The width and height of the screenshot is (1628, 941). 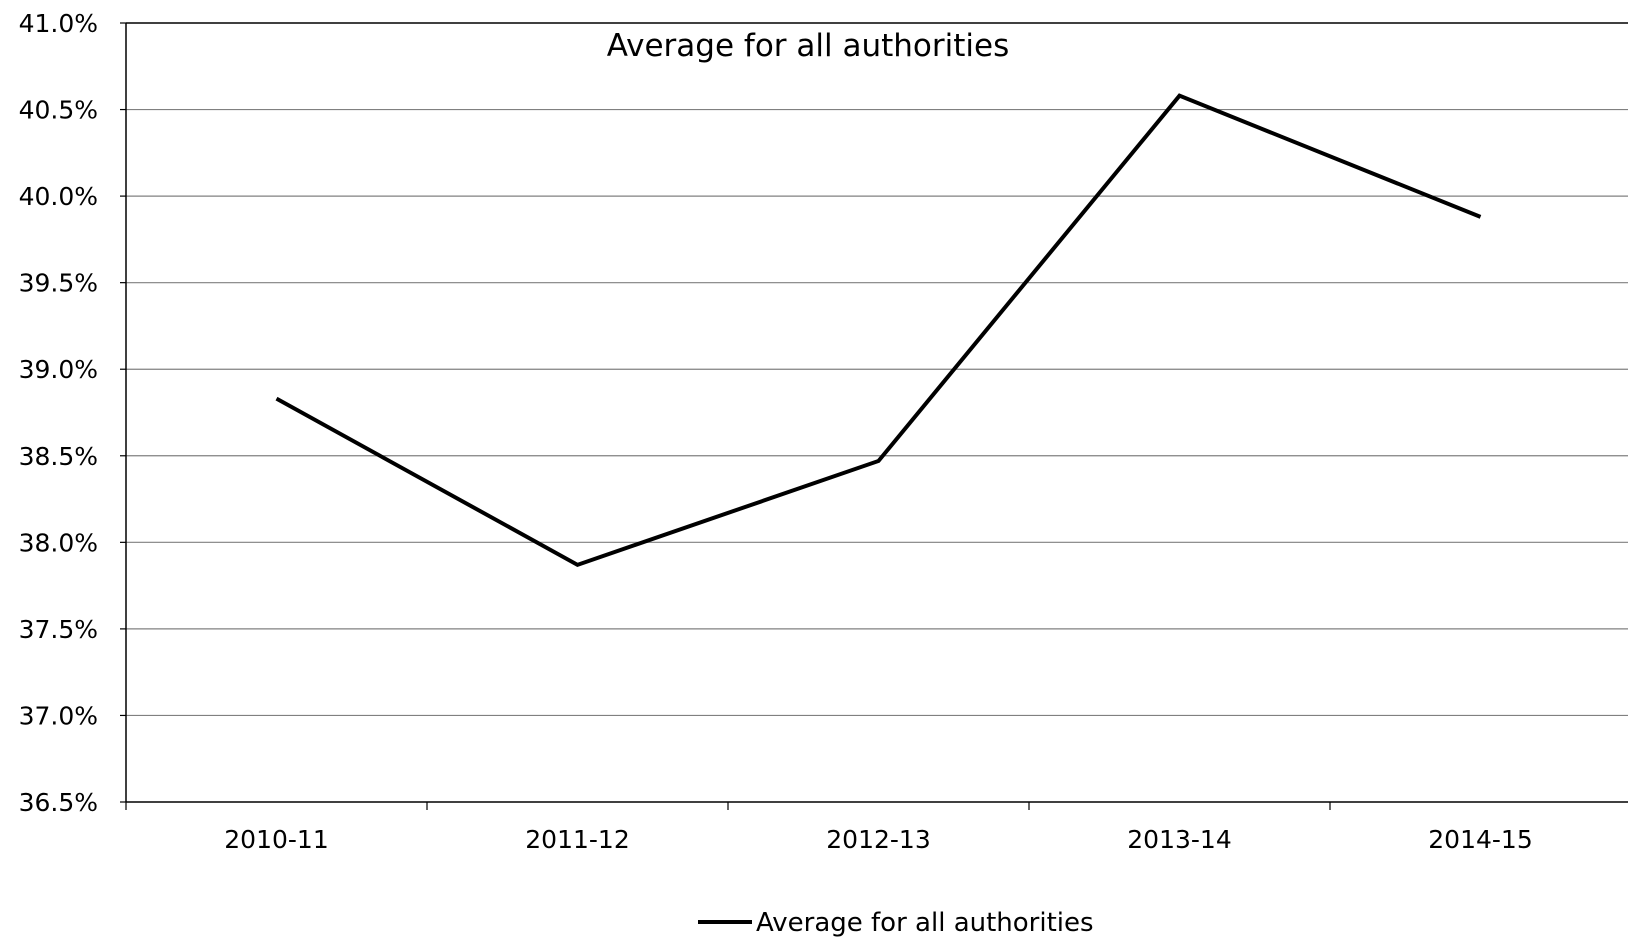 I want to click on y-tick-label: 38.0%, so click(x=58, y=542).